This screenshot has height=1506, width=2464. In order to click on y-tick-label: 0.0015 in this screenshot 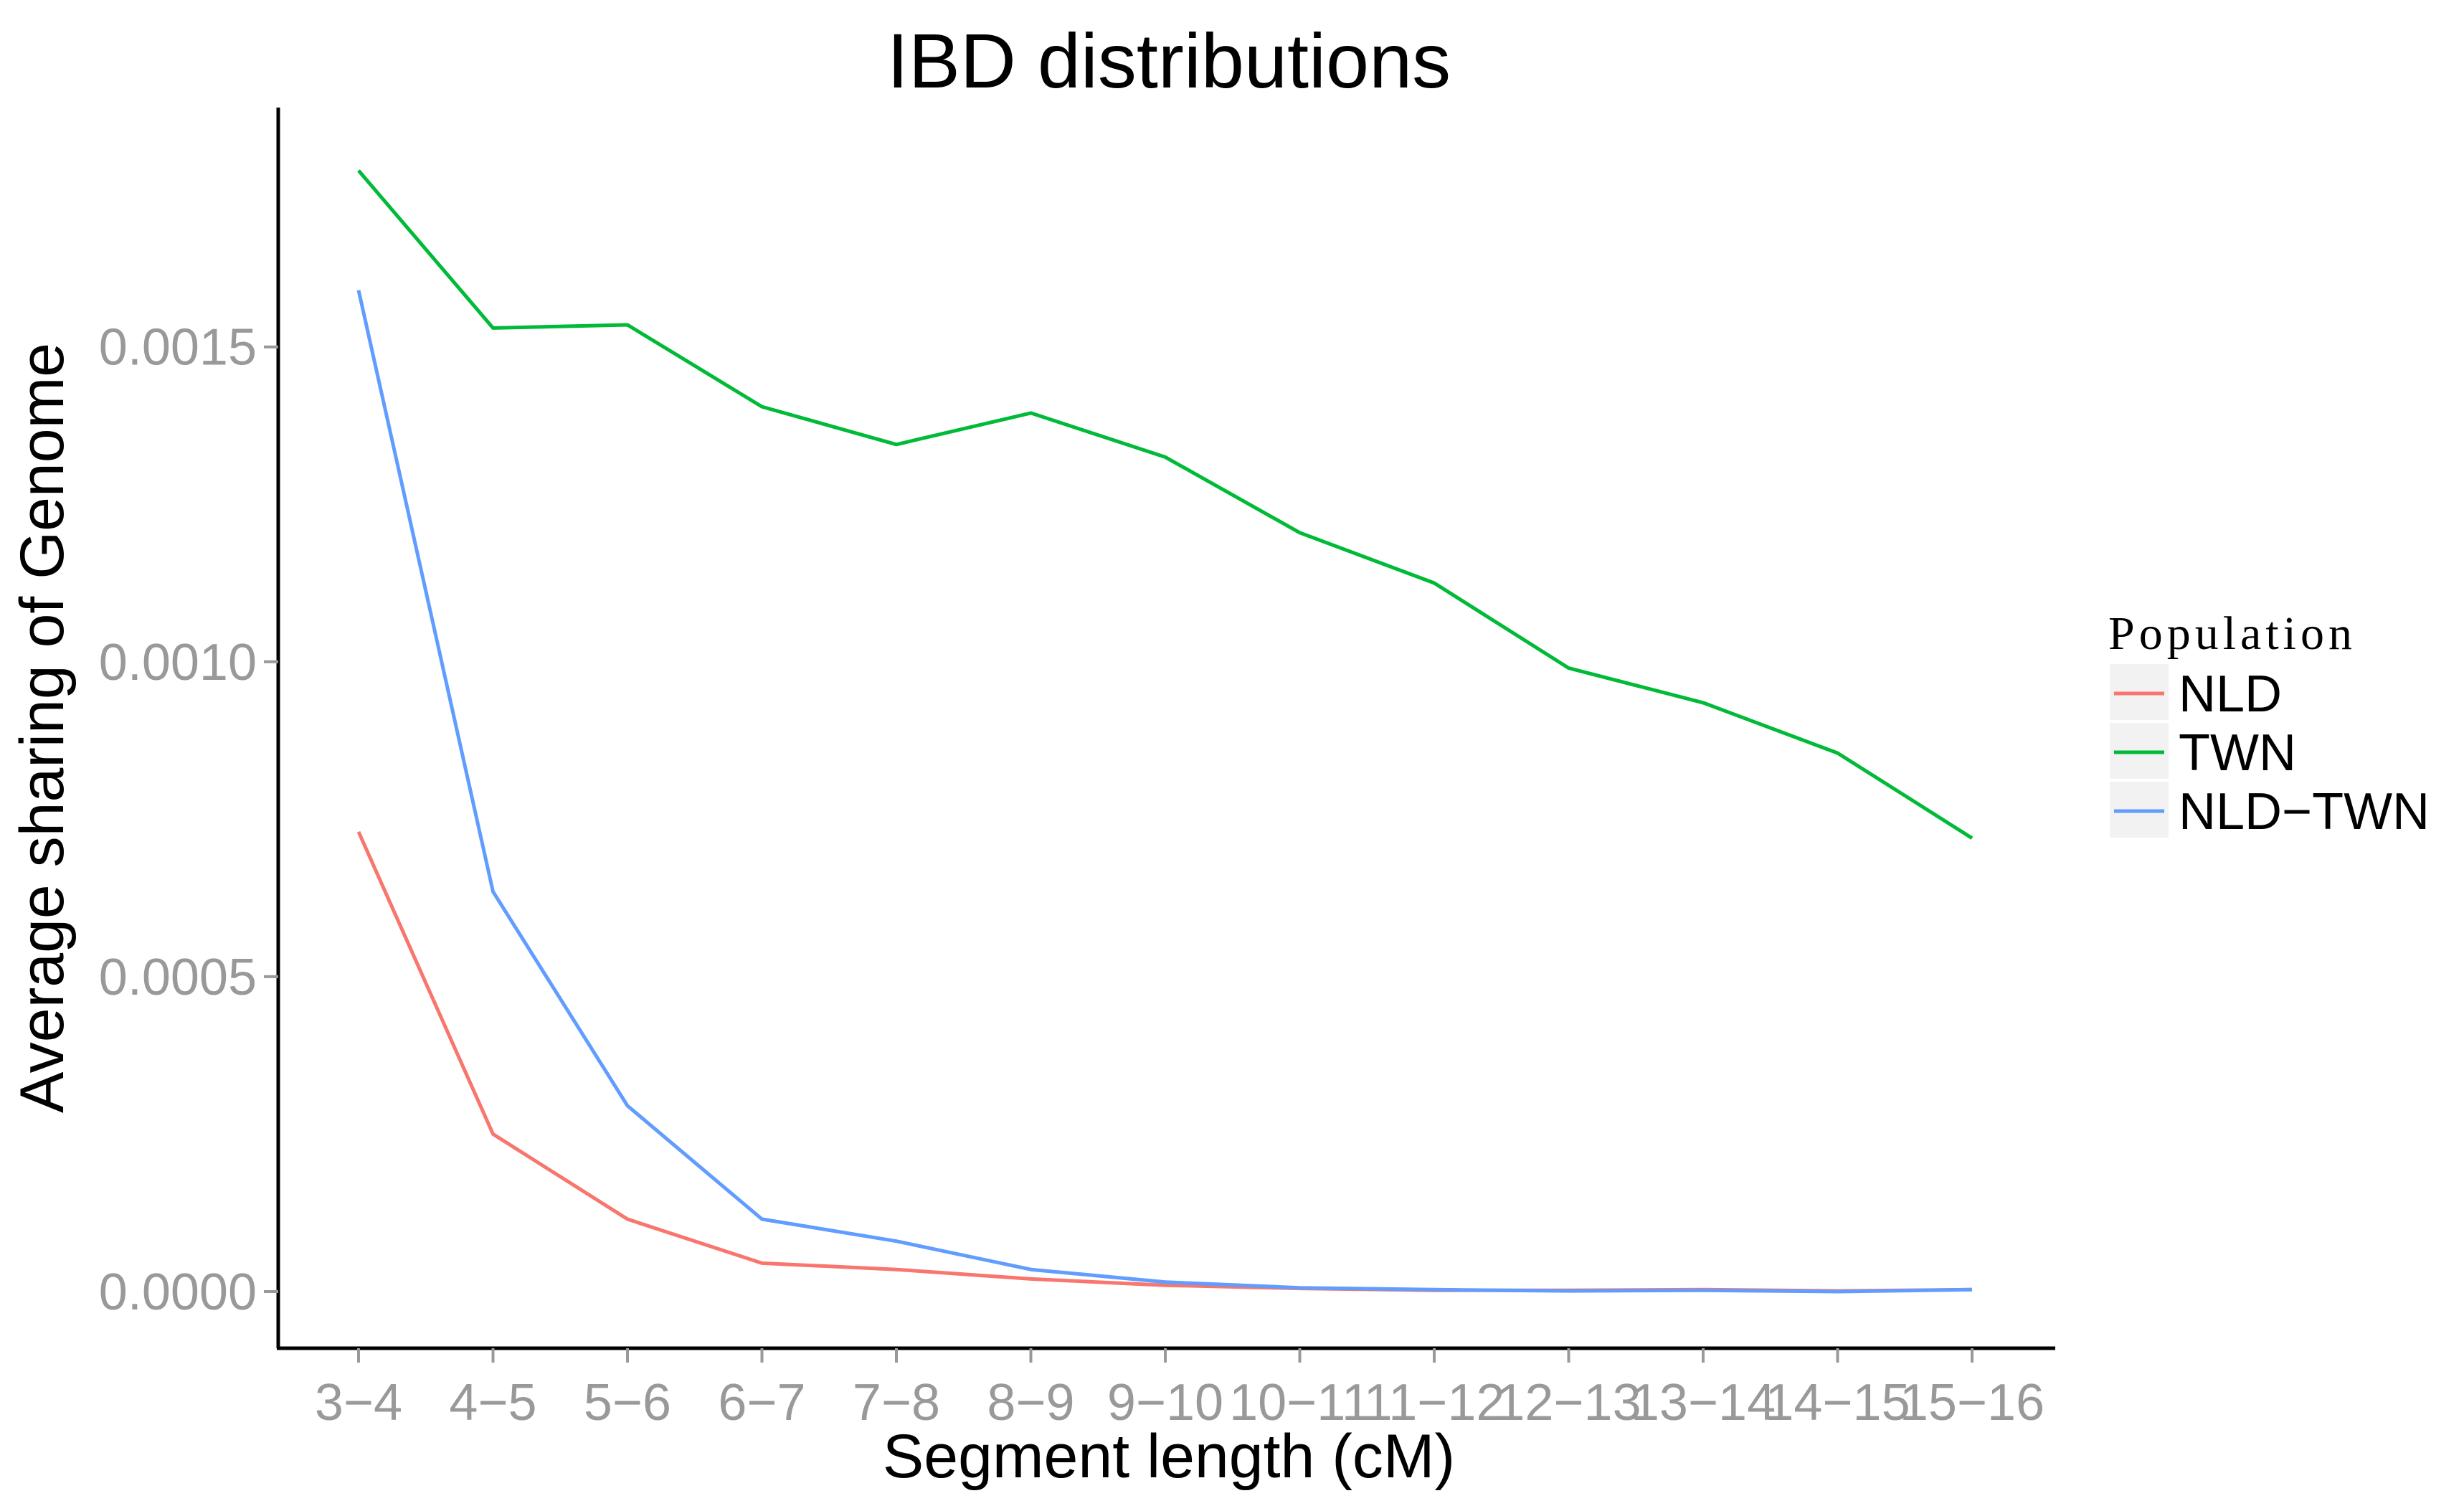, I will do `click(178, 348)`.